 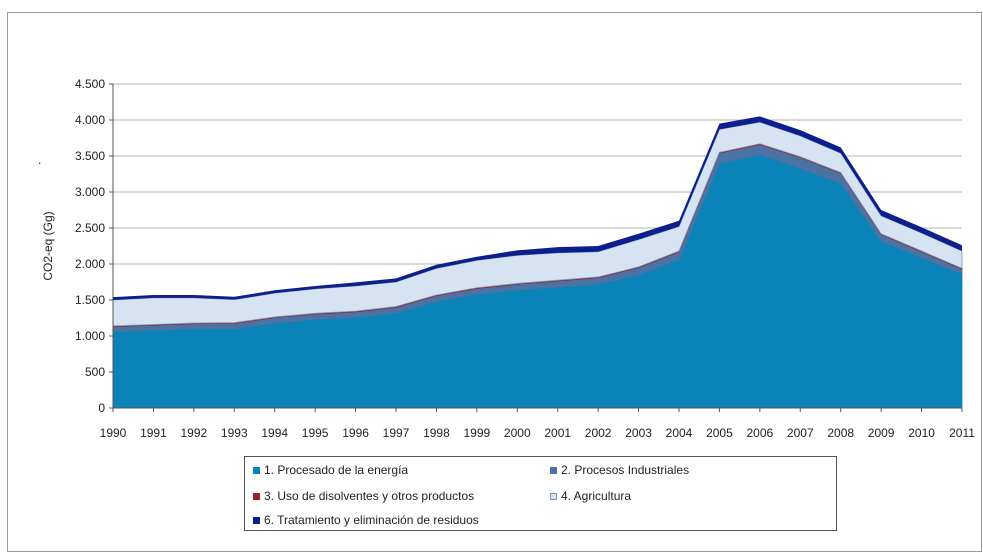 I want to click on x-tick-label: 2008, so click(x=840, y=433).